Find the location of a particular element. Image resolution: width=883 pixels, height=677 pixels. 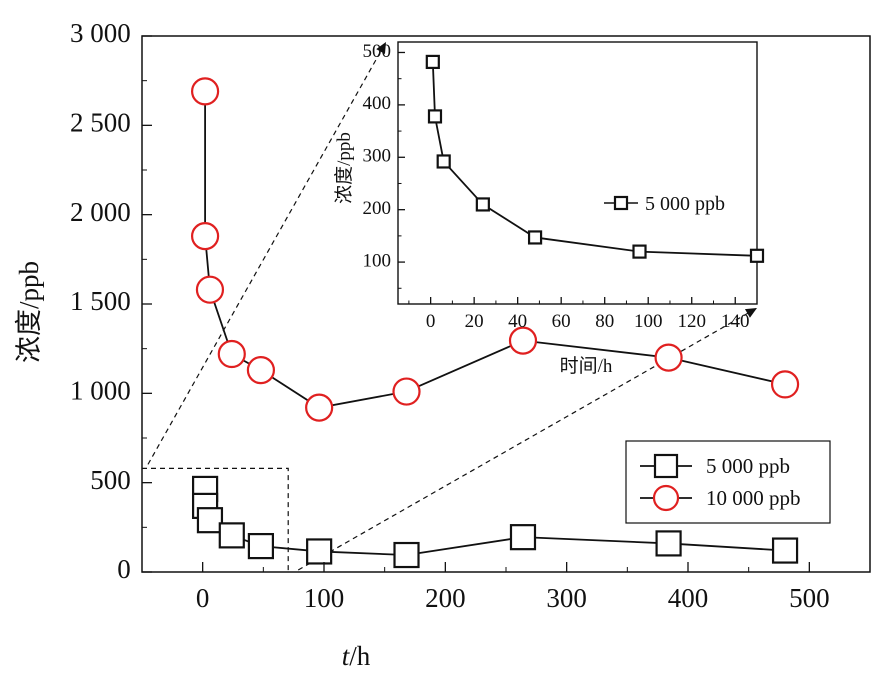

main-x-tick-label: 400 is located at coordinates (688, 598).